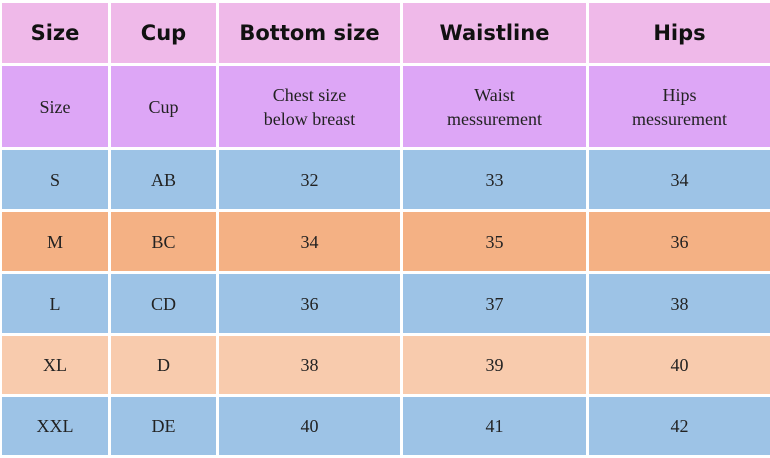 The image size is (770, 458). Describe the element at coordinates (309, 33) in the screenshot. I see `header-cell: Bottom size` at that location.